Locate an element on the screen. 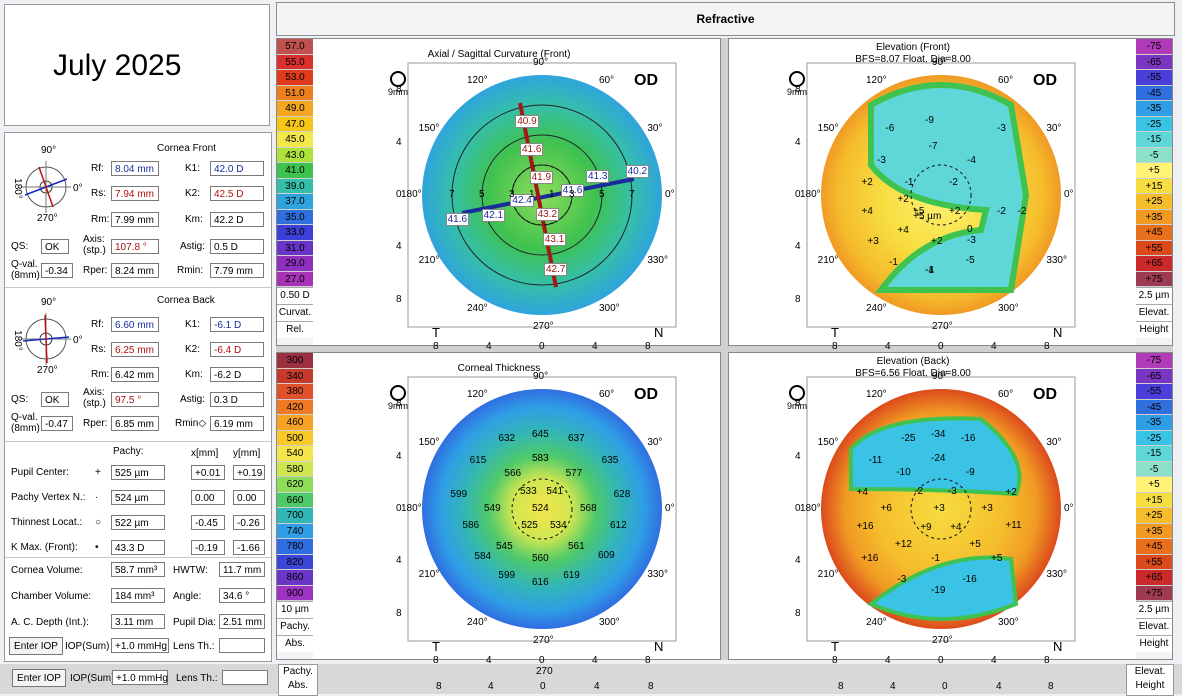 Image resolution: width=1182 pixels, height=696 pixels. legend-cell: 580 is located at coordinates (295, 469).